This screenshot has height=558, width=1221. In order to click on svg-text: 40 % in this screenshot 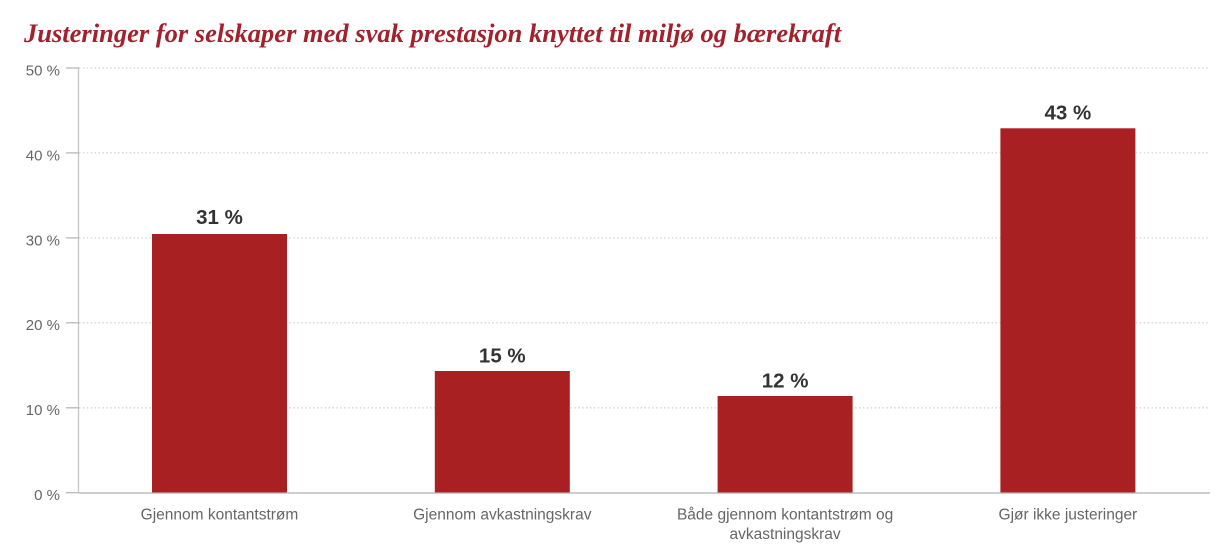, I will do `click(43, 155)`.